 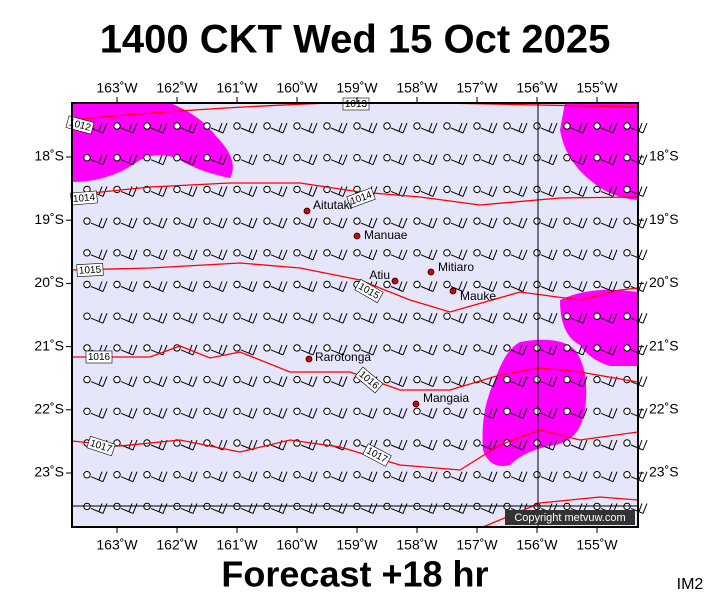 I want to click on place-label: Atiu, so click(x=379, y=275).